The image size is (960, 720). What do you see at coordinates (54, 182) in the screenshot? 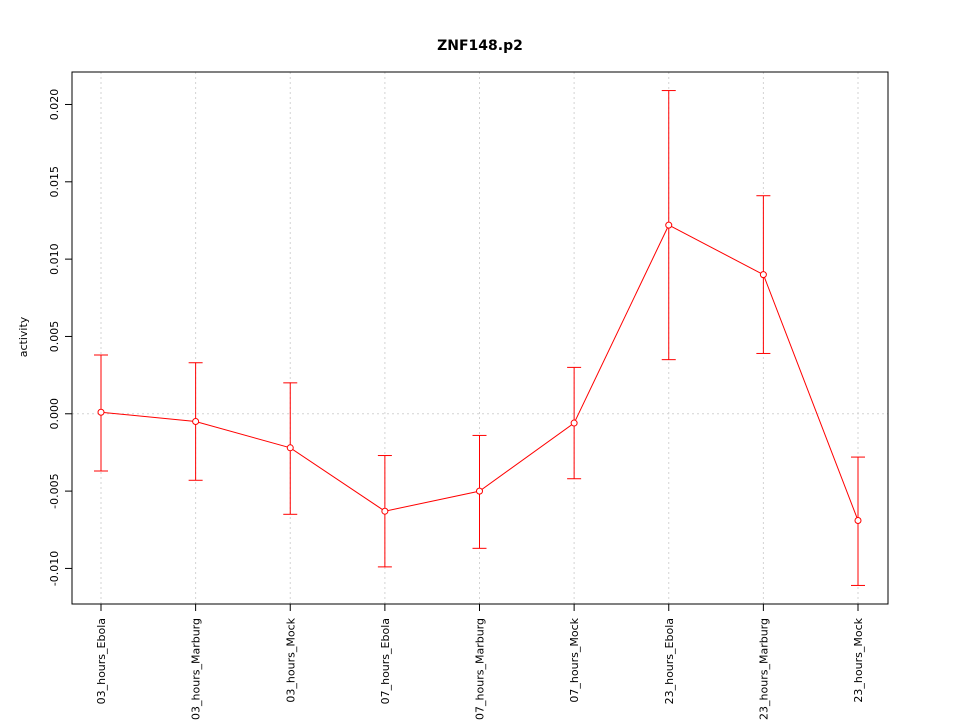
I see `y-tick-label: 0.015` at bounding box center [54, 182].